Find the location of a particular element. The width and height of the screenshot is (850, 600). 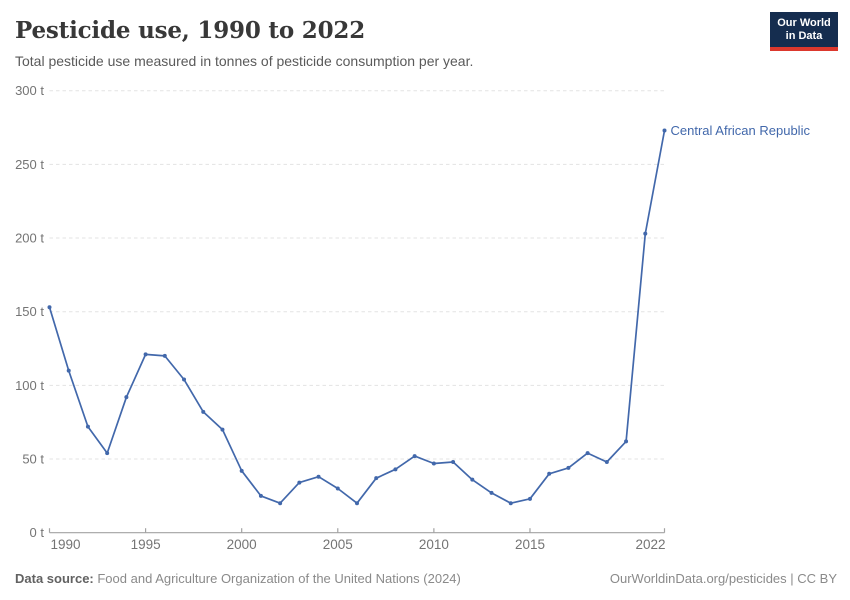

owid-logo: Our World in Data is located at coordinates (804, 31).